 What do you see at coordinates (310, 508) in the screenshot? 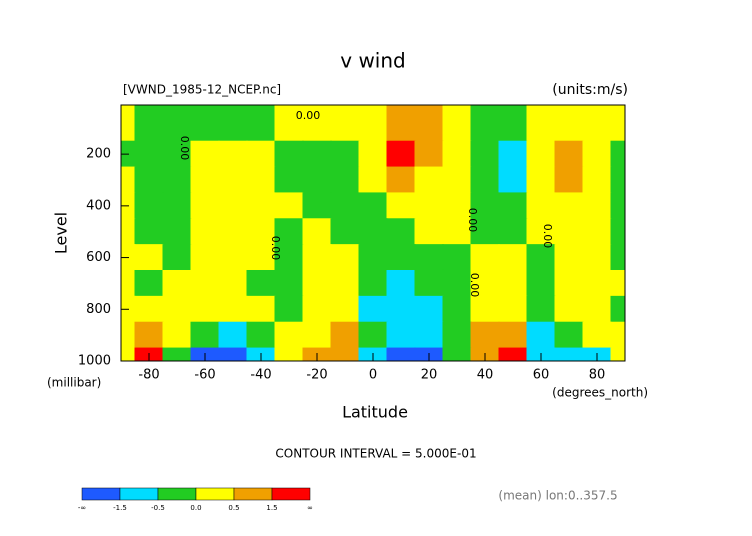
I see `colorbar-label: ∞` at bounding box center [310, 508].